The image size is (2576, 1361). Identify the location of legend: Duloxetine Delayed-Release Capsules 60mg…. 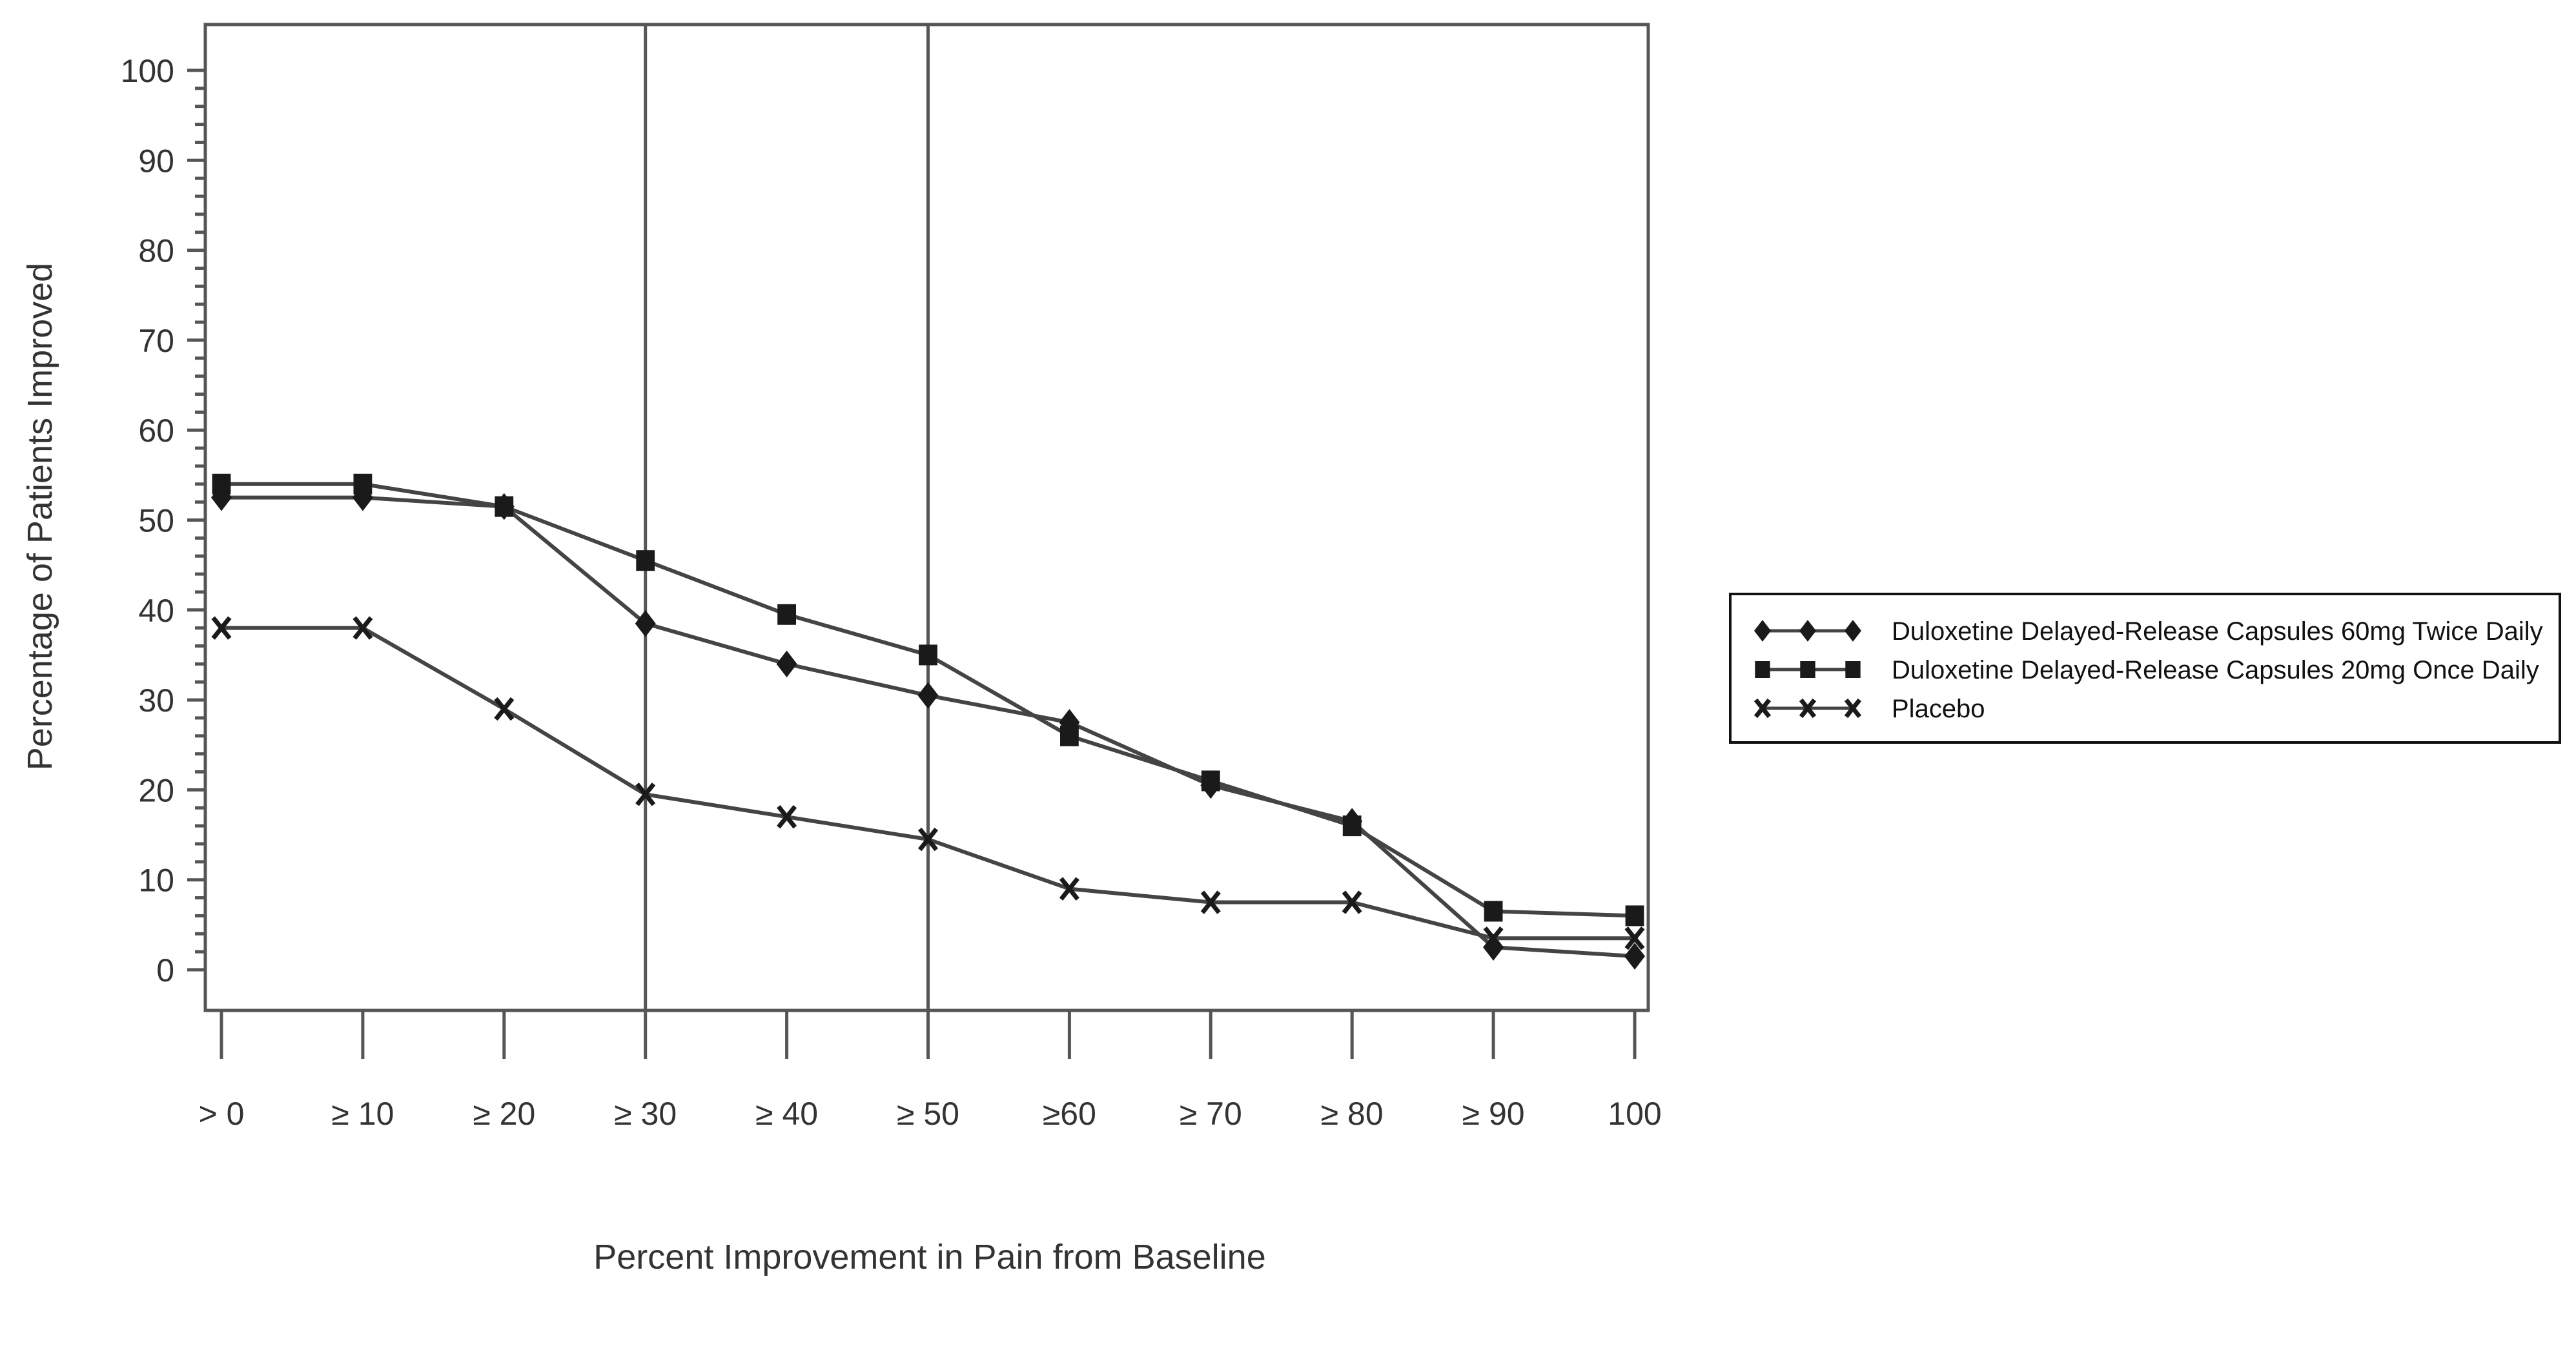
(2145, 668).